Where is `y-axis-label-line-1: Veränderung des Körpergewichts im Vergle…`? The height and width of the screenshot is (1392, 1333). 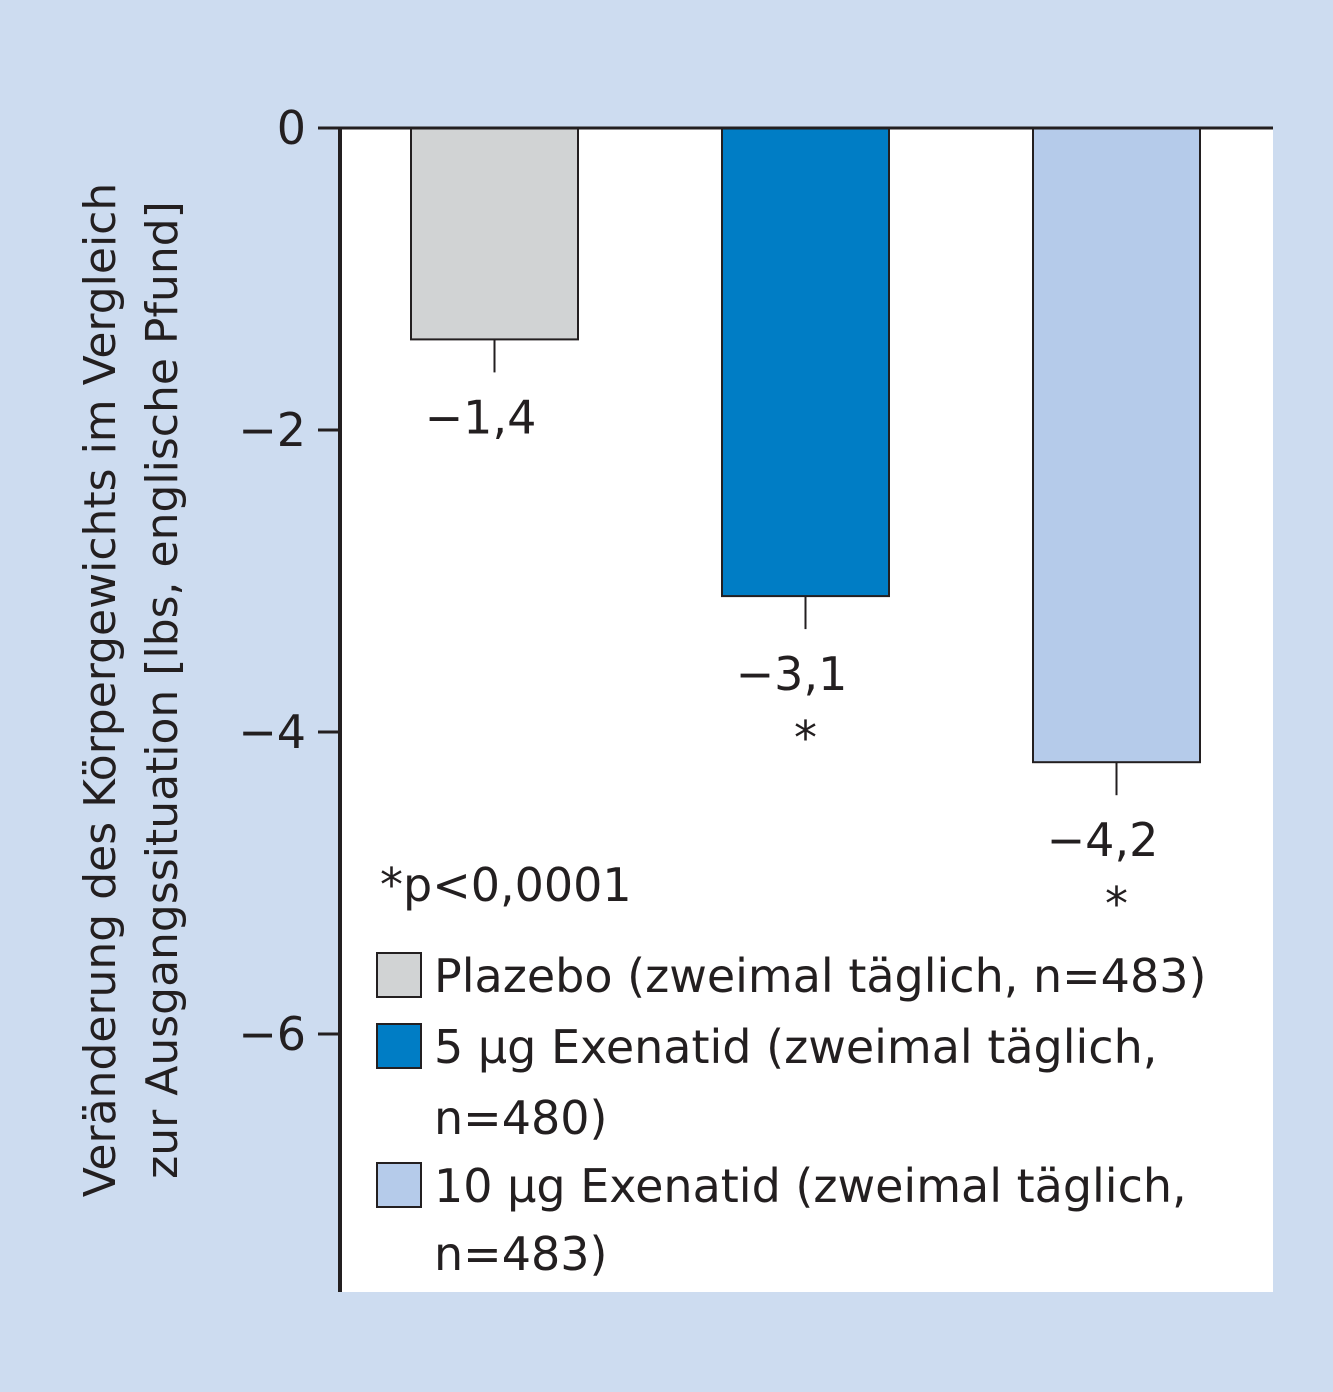 y-axis-label-line-1: Veränderung des Körpergewichts im Vergle… is located at coordinates (100, 690).